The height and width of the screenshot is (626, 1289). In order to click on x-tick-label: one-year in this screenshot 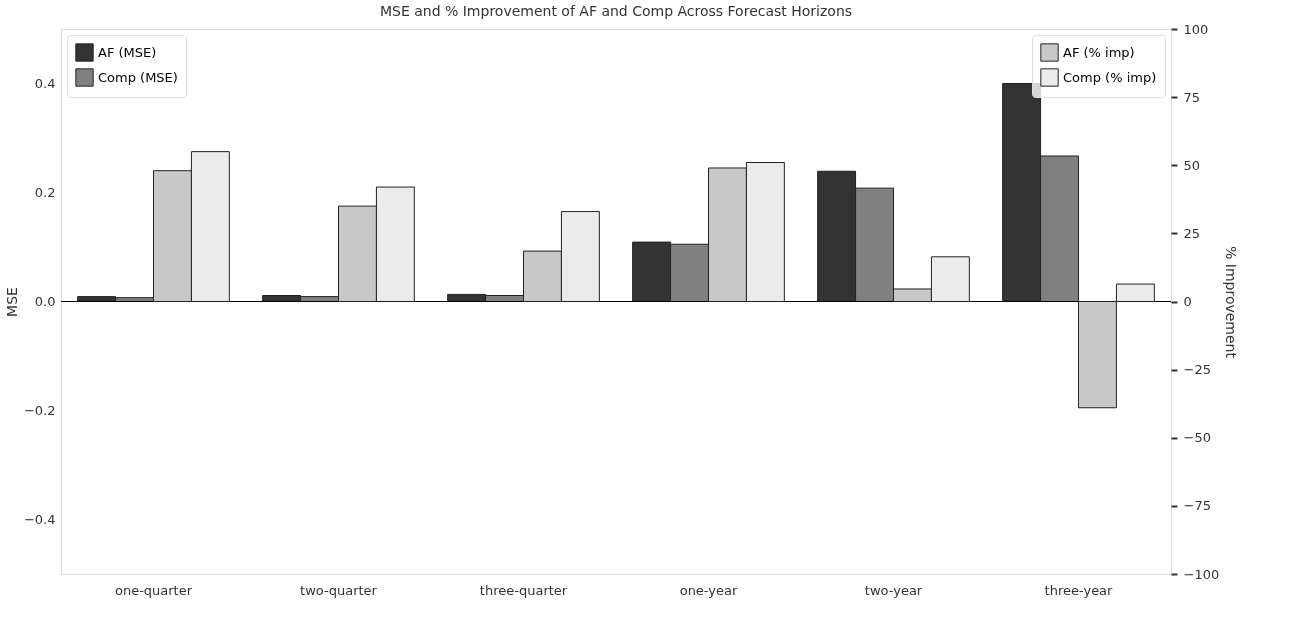, I will do `click(708, 590)`.